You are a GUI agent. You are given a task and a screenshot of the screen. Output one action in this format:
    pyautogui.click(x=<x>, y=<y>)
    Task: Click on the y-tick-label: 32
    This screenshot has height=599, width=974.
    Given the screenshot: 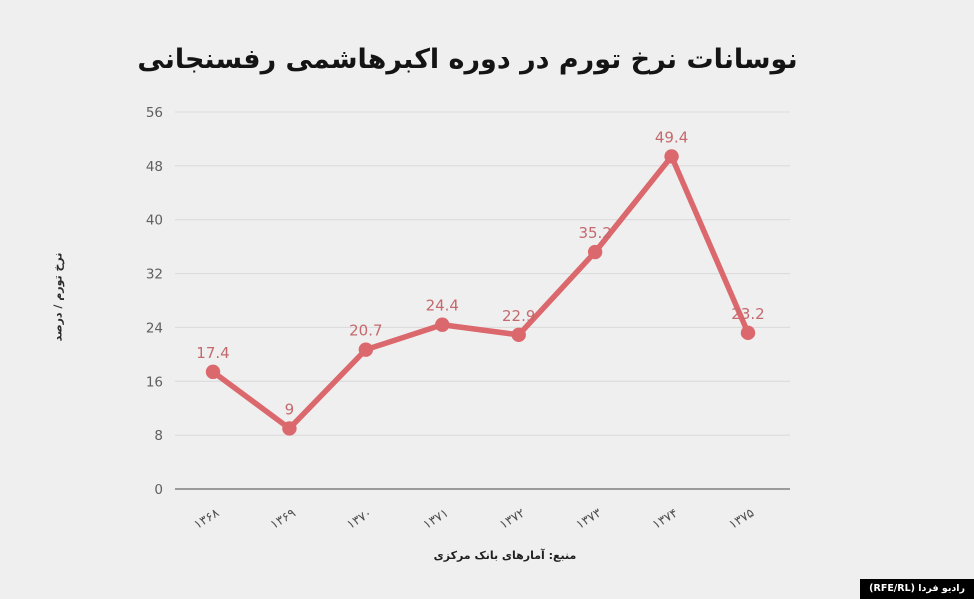 What is the action you would take?
    pyautogui.click(x=154, y=275)
    